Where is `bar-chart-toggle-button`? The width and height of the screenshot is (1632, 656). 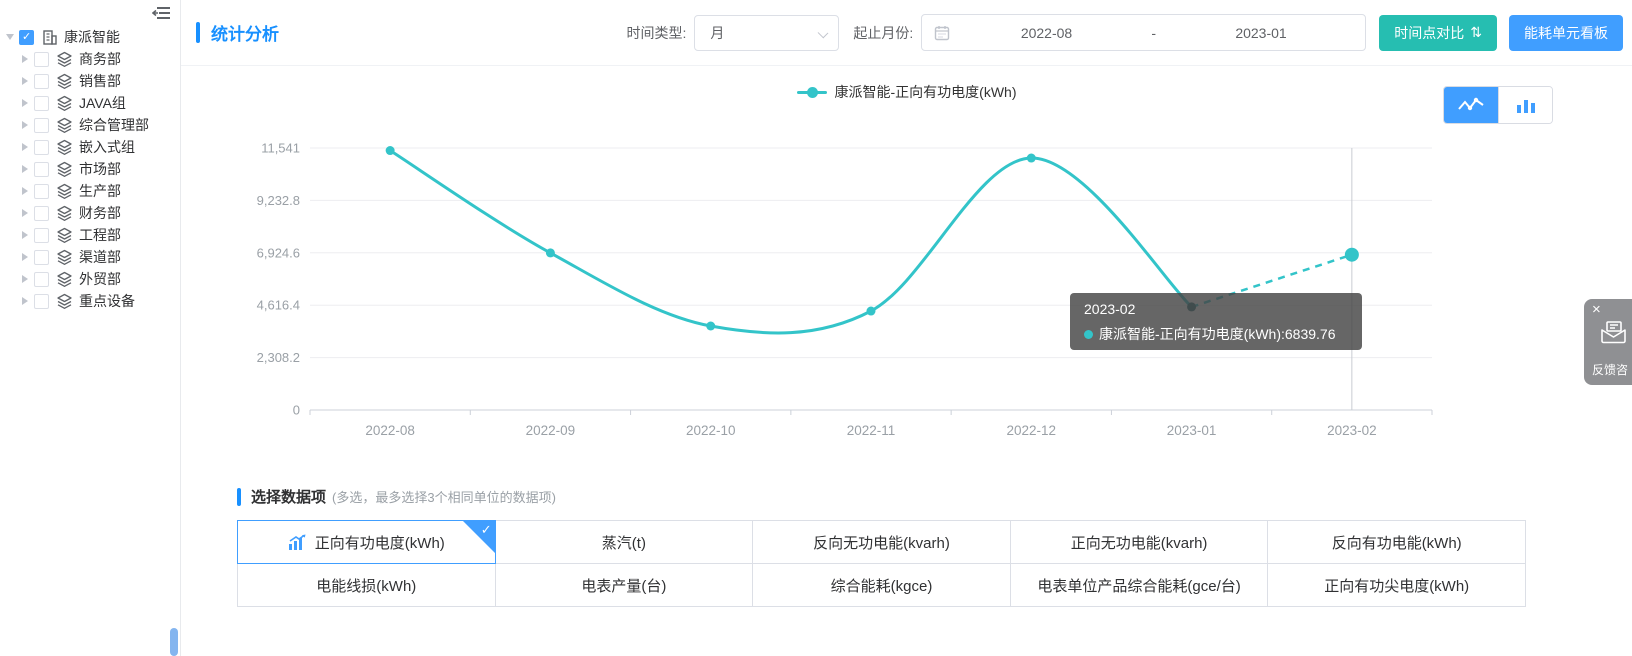 bar-chart-toggle-button is located at coordinates (1525, 105).